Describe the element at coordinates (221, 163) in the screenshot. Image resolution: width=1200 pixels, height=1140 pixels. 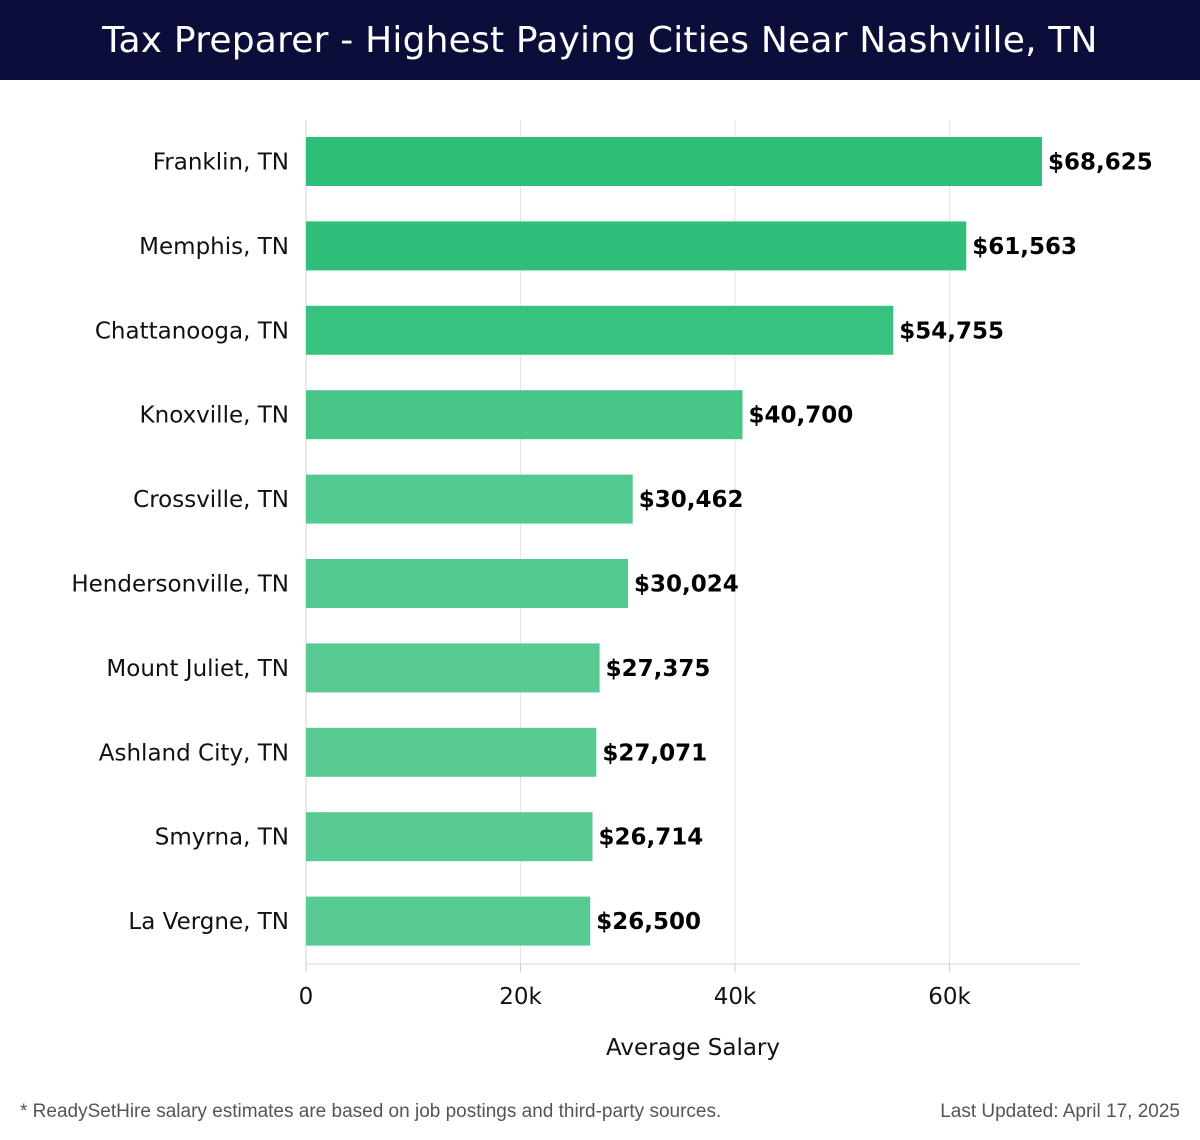
I see `category-label-0: Franklin, TN` at that location.